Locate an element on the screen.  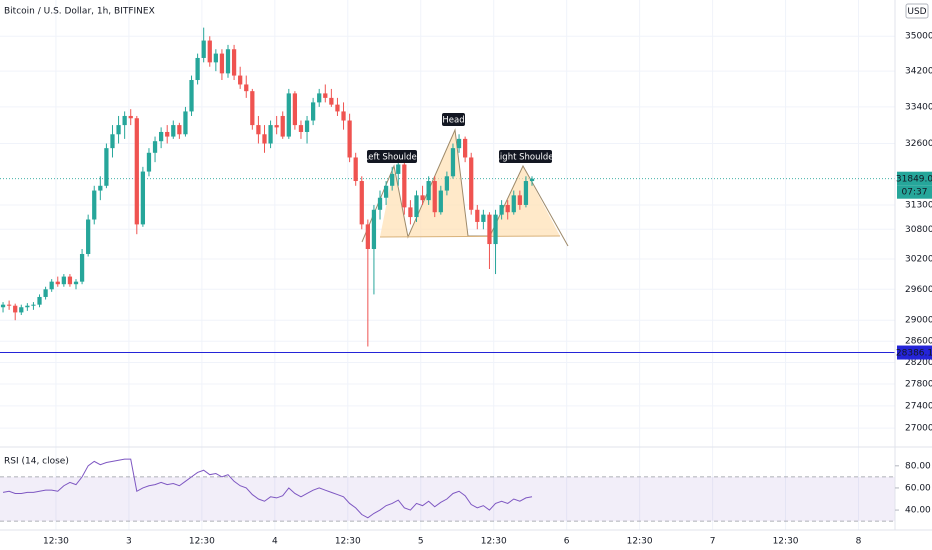
pattern-line is located at coordinates (465, 187).